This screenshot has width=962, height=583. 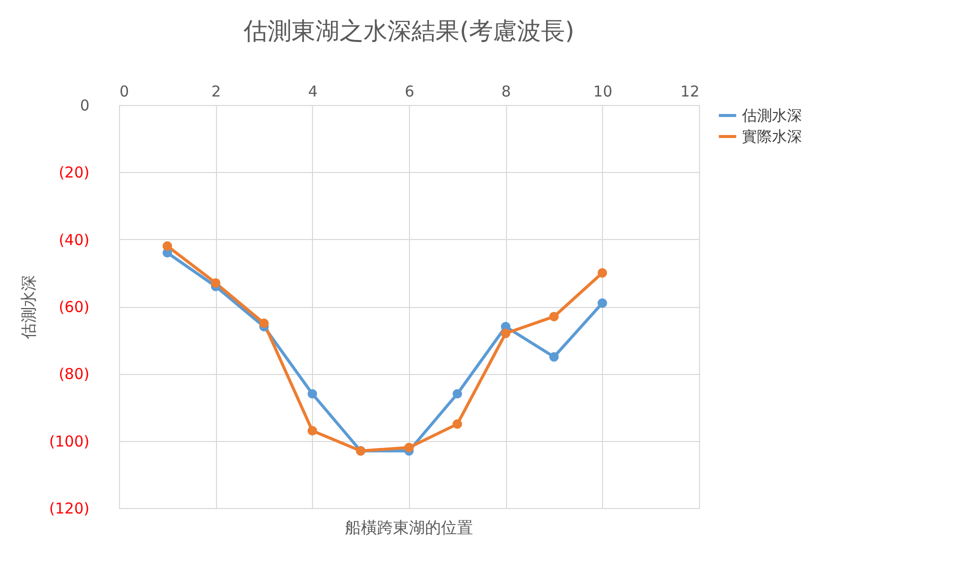 I want to click on y-axis-title: 估測水深, so click(x=28, y=307).